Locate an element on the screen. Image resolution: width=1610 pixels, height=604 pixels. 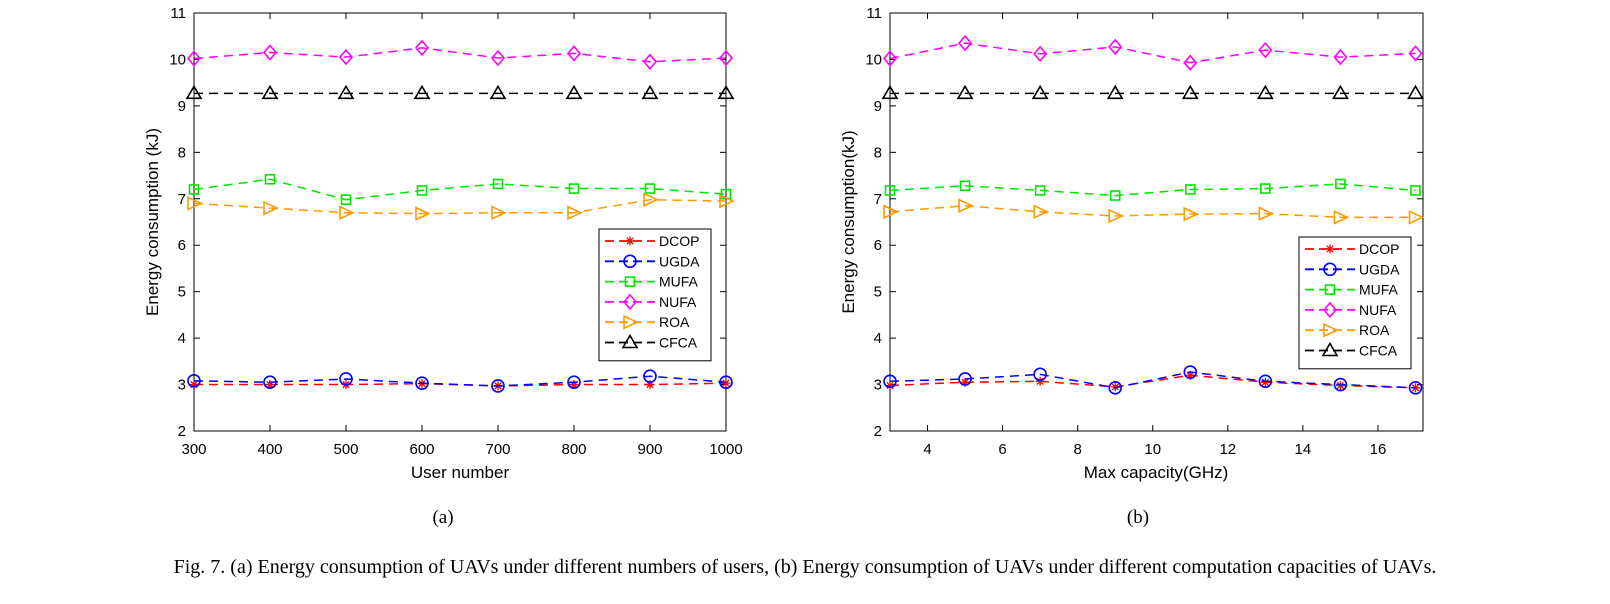
legend-marker-cfca is located at coordinates (630, 341).